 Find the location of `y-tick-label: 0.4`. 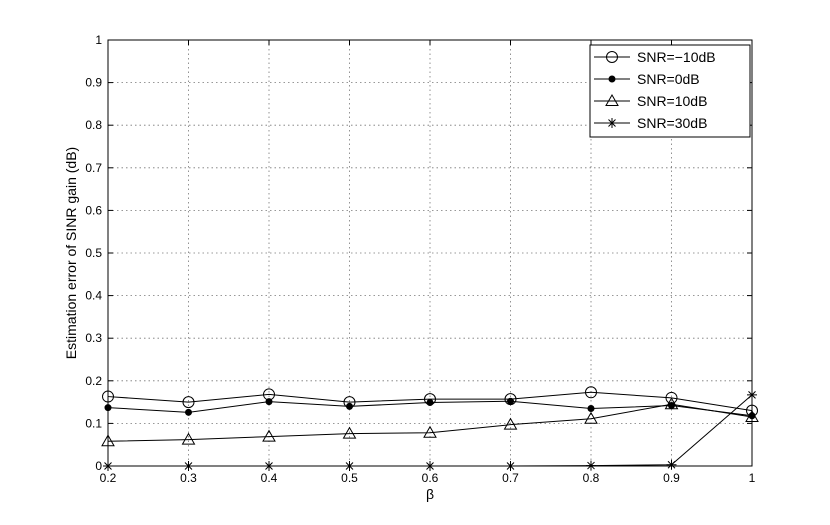

y-tick-label: 0.4 is located at coordinates (93, 296).